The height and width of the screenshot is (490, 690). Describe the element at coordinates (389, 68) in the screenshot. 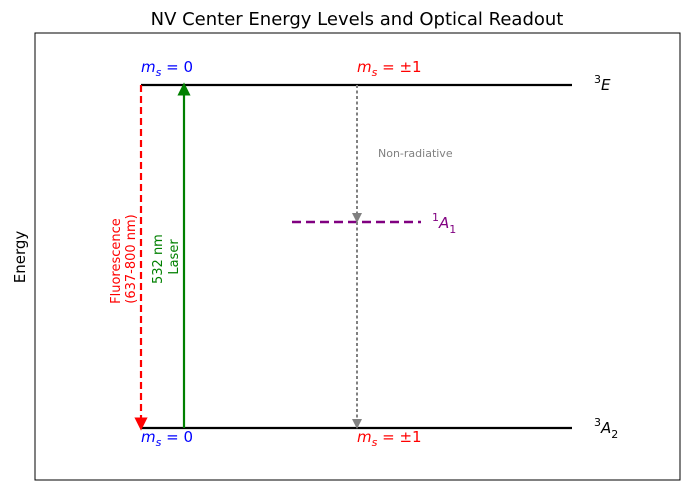

I see `excited-mspm1-label: ms = ±1` at that location.